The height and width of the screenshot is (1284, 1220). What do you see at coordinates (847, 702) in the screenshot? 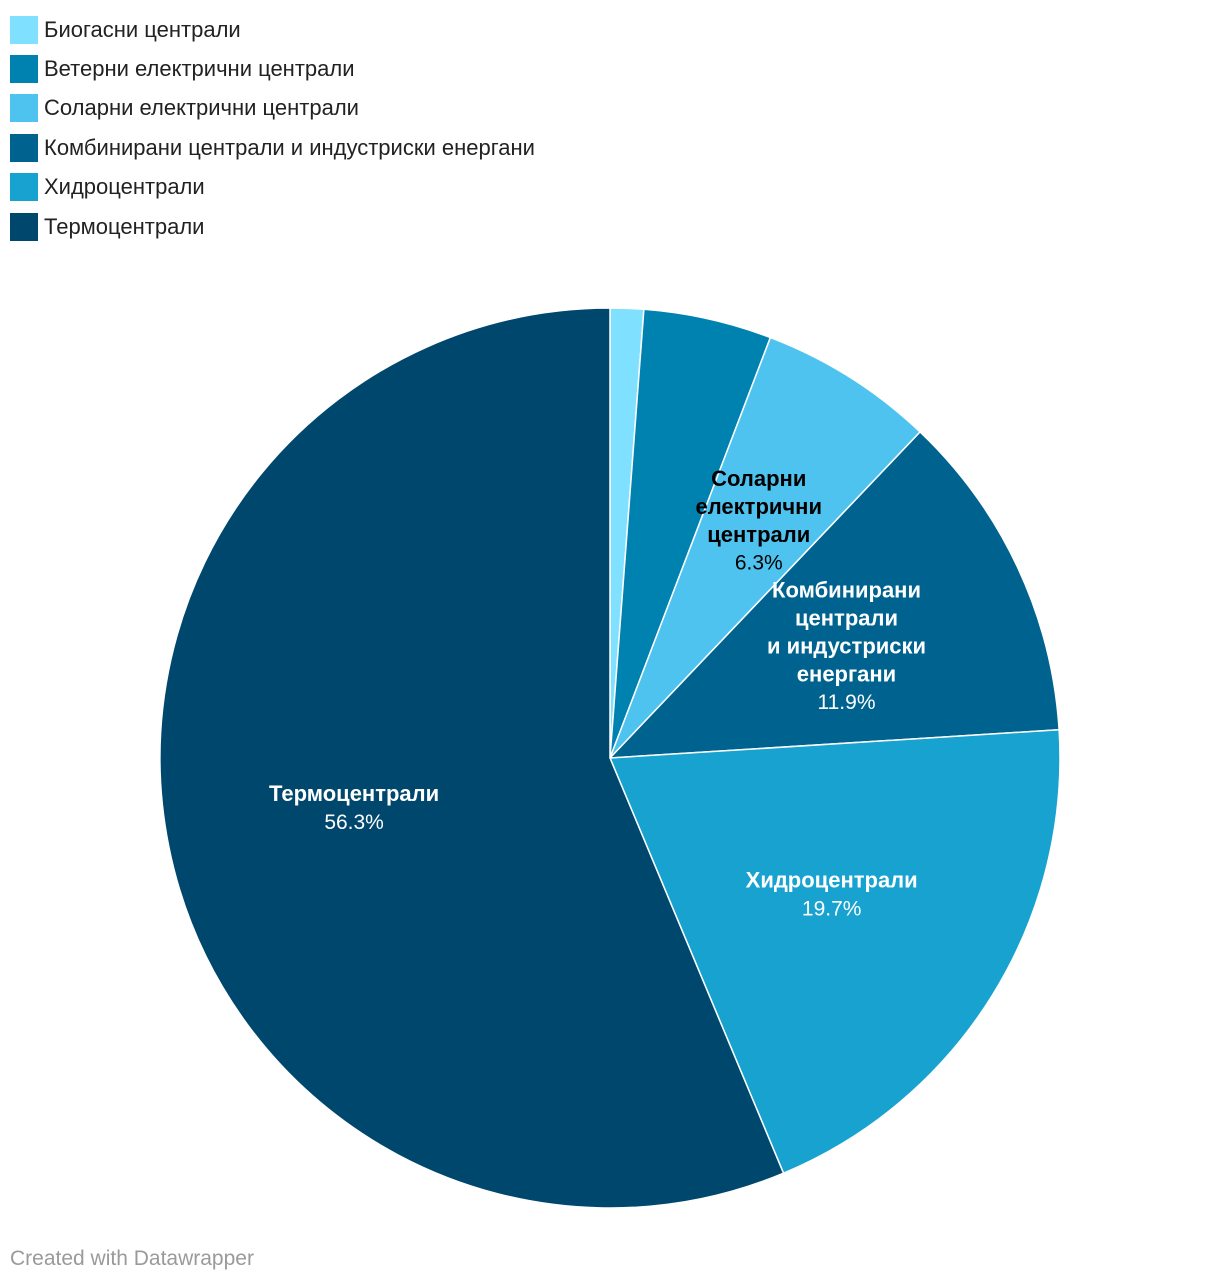
I see `slice-value-label: 11.9%` at bounding box center [847, 702].